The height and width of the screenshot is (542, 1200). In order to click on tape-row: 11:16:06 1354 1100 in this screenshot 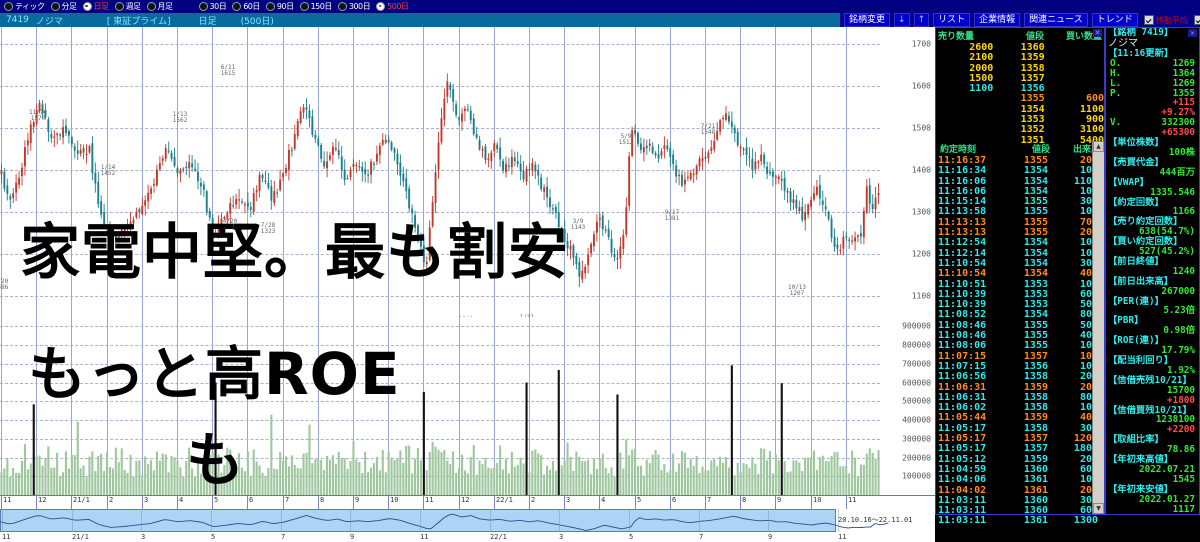, I will do `click(1020, 181)`.